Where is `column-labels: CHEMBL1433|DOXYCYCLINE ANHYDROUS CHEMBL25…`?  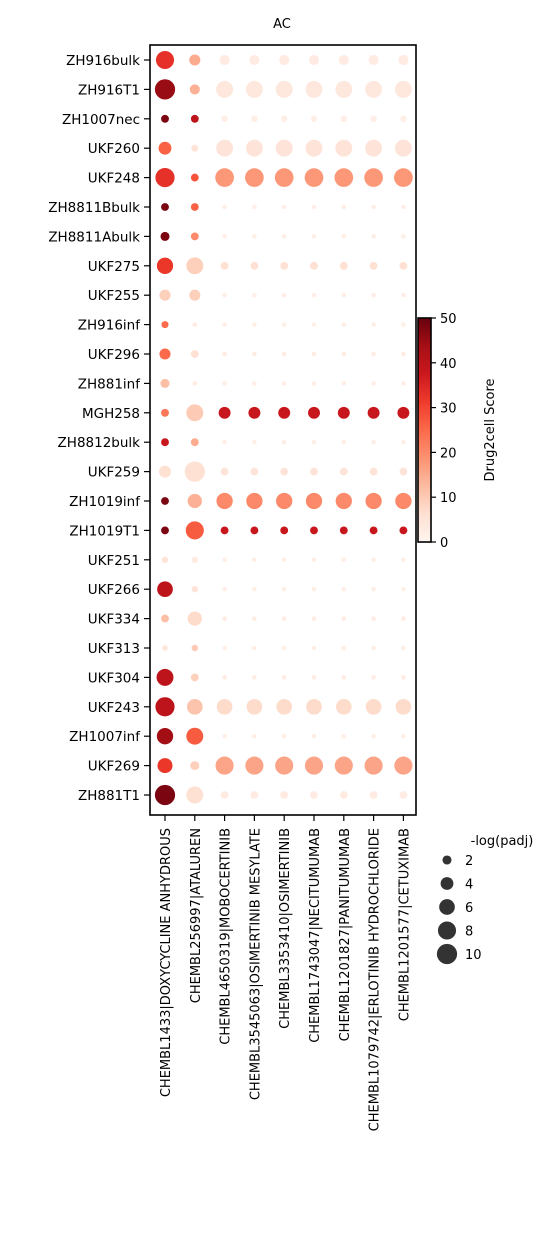
column-labels: CHEMBL1433|DOXYCYCLINE ANHYDROUS CHEMBL25… is located at coordinates (285, 973).